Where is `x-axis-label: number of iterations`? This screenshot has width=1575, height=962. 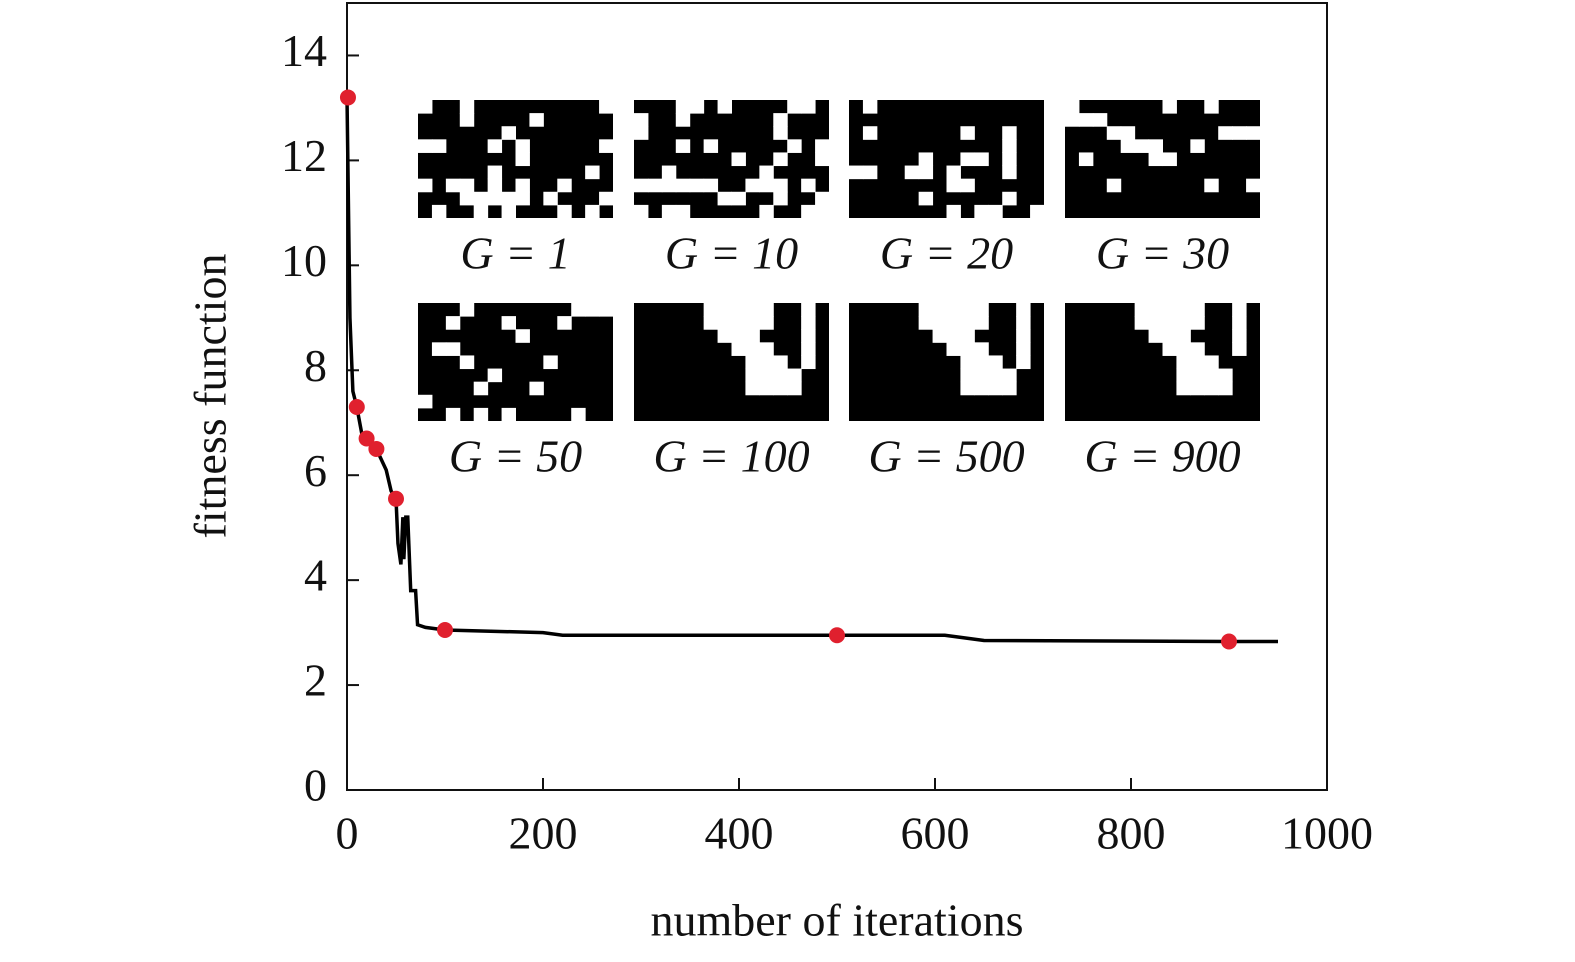
x-axis-label: number of iterations is located at coordinates (836, 920).